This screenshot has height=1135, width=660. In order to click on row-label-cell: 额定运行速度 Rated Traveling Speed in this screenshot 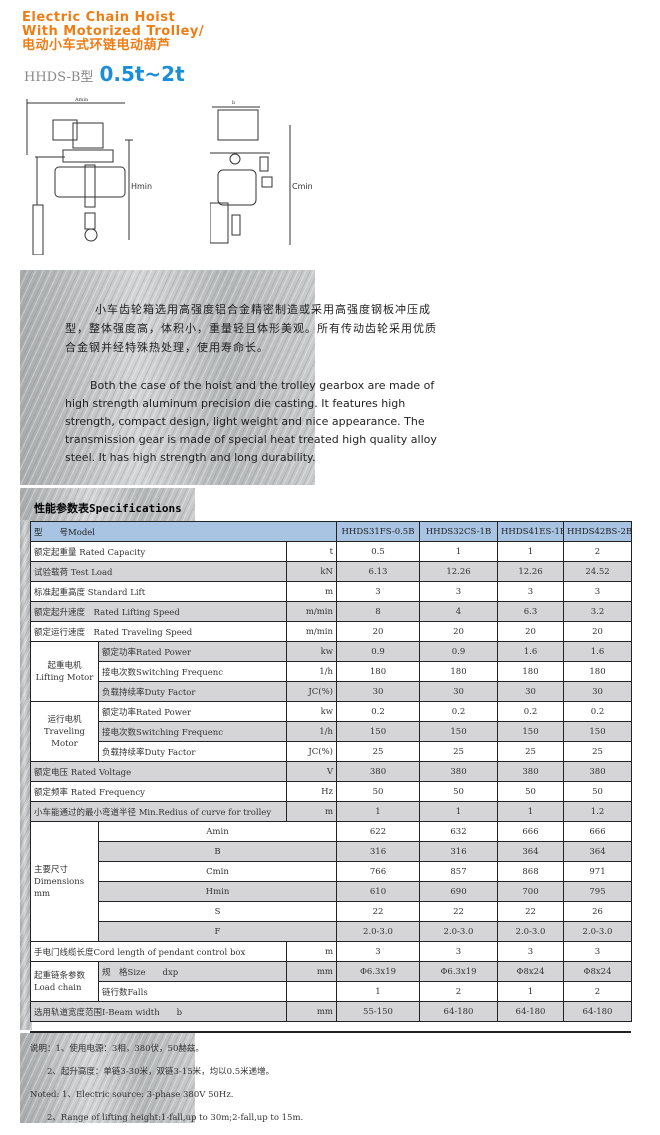, I will do `click(158, 631)`.